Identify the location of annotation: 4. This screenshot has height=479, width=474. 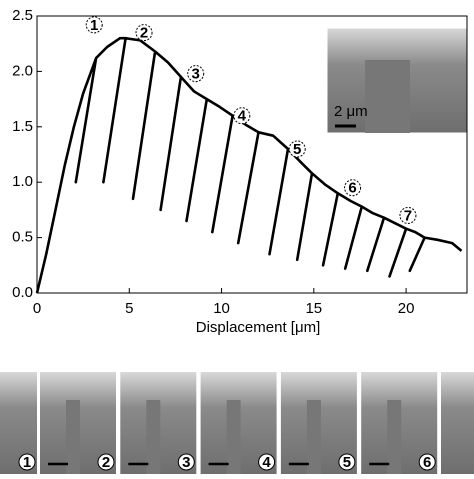
(242, 116).